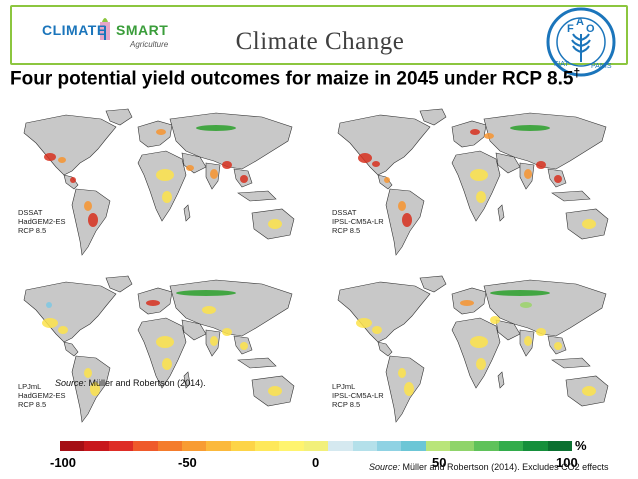  What do you see at coordinates (130, 383) in the screenshot?
I see `source-citation-inset: Source: Müller and Robertson (2014).` at bounding box center [130, 383].